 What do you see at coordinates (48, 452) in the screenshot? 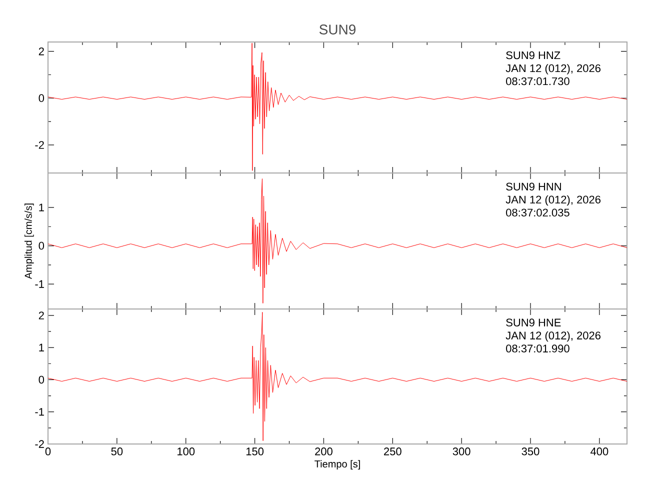
I see `x-tick-label: 0` at bounding box center [48, 452].